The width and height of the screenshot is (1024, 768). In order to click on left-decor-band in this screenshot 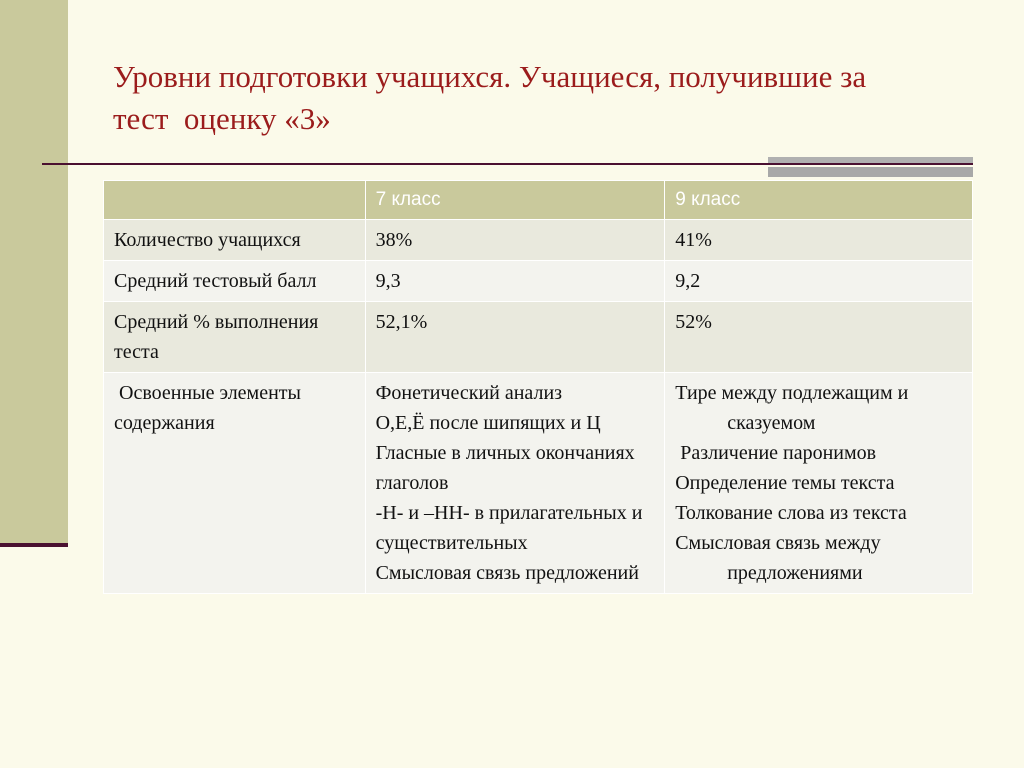, I will do `click(34, 272)`.